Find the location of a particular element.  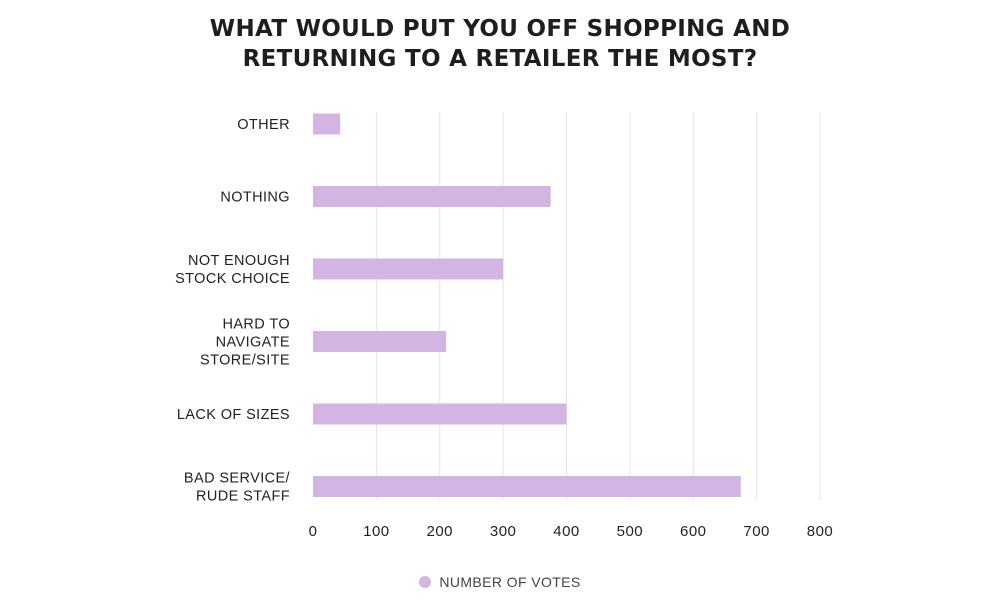

x-tick-label: 800 is located at coordinates (820, 531).